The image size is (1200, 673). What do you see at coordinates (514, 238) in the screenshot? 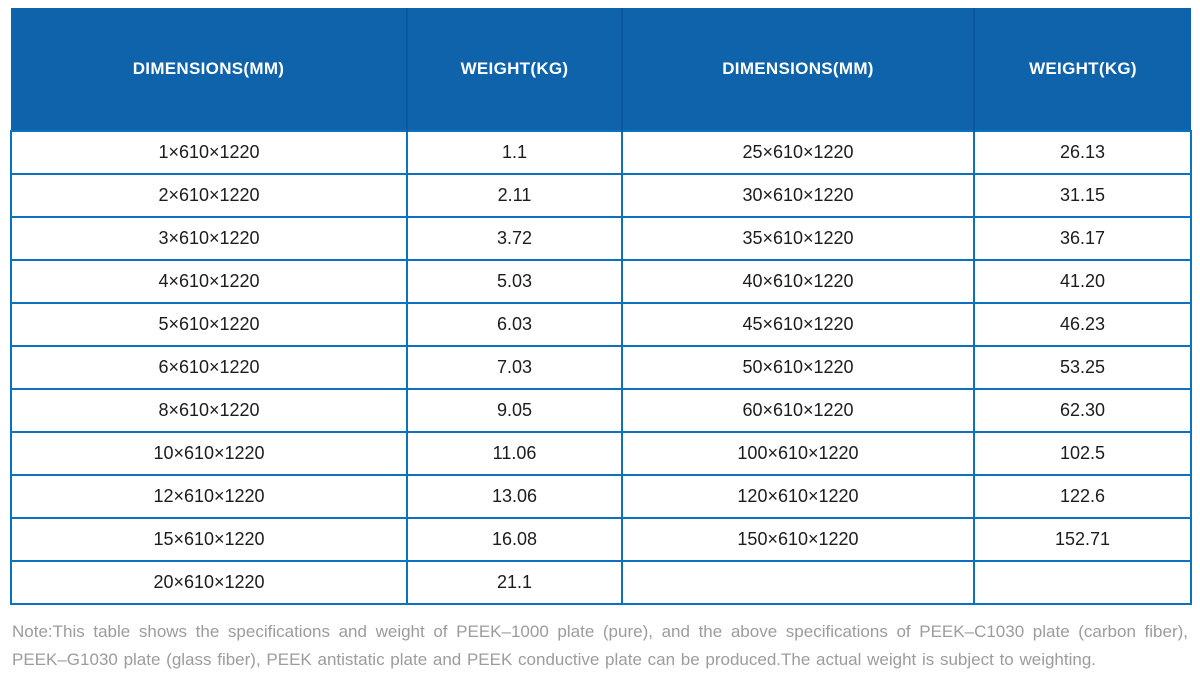
I see `table-cell: 3.72` at bounding box center [514, 238].